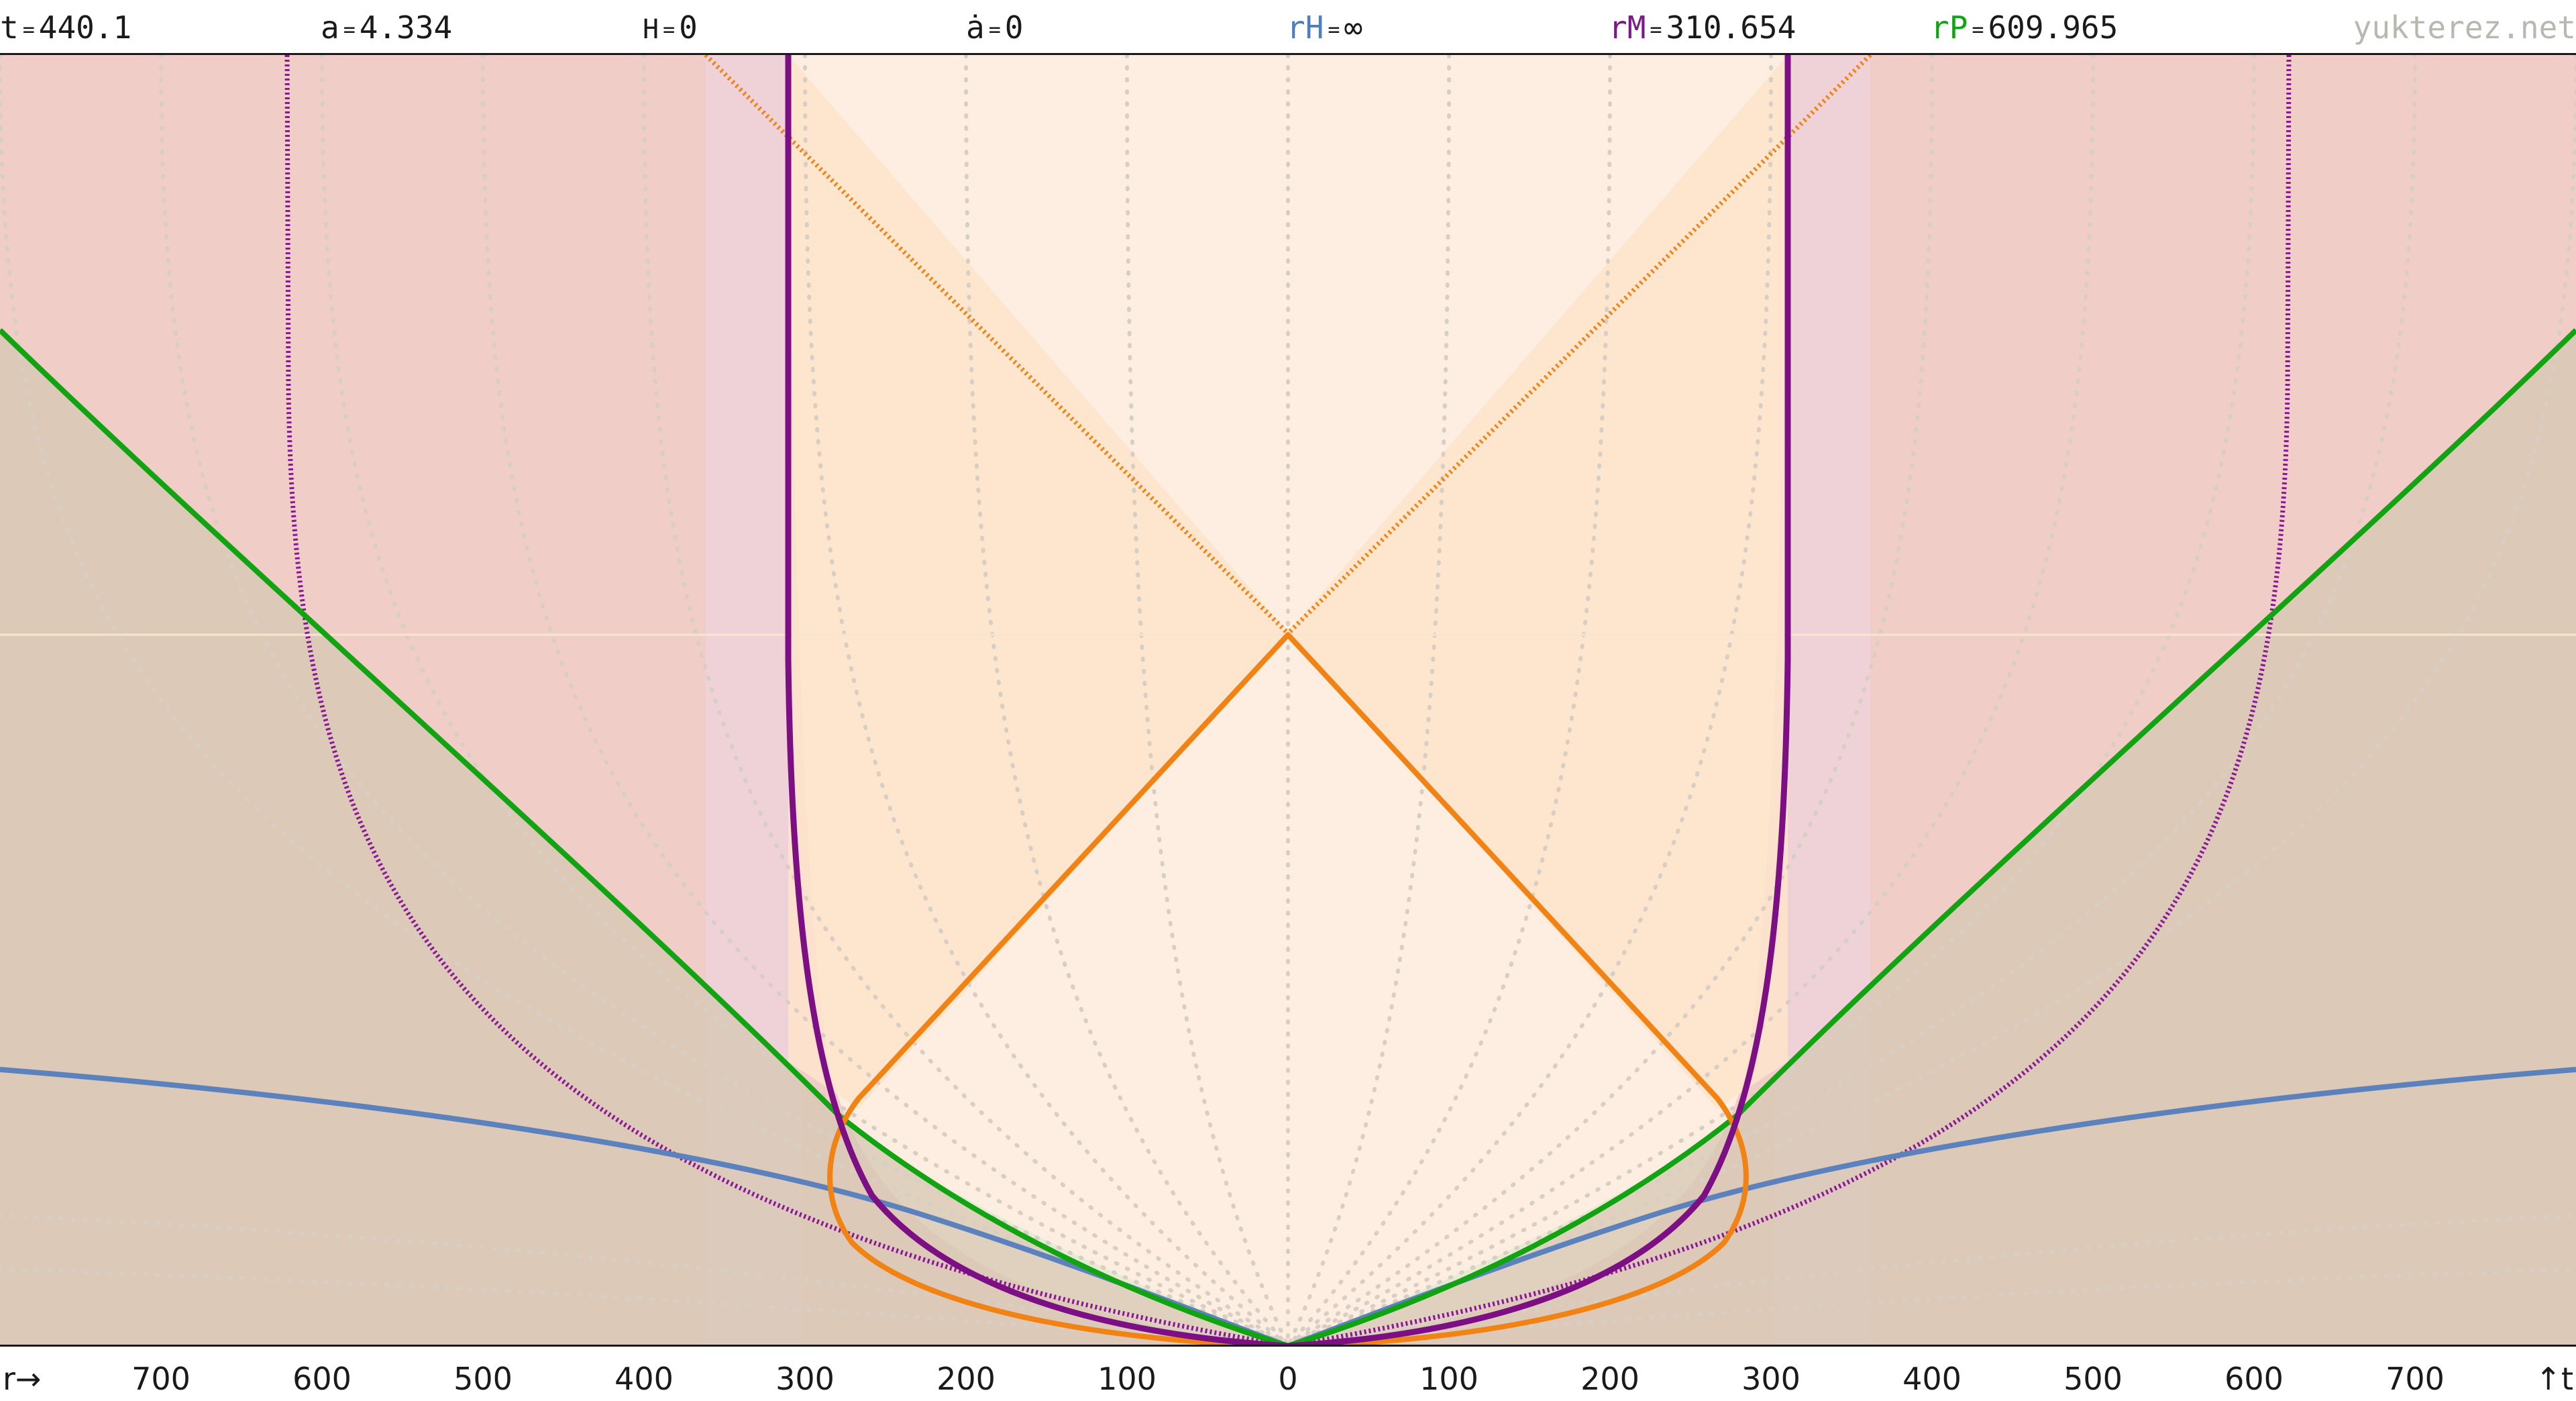 The image size is (2576, 1401). I want to click on stat-rP-eq: =, so click(1978, 30).